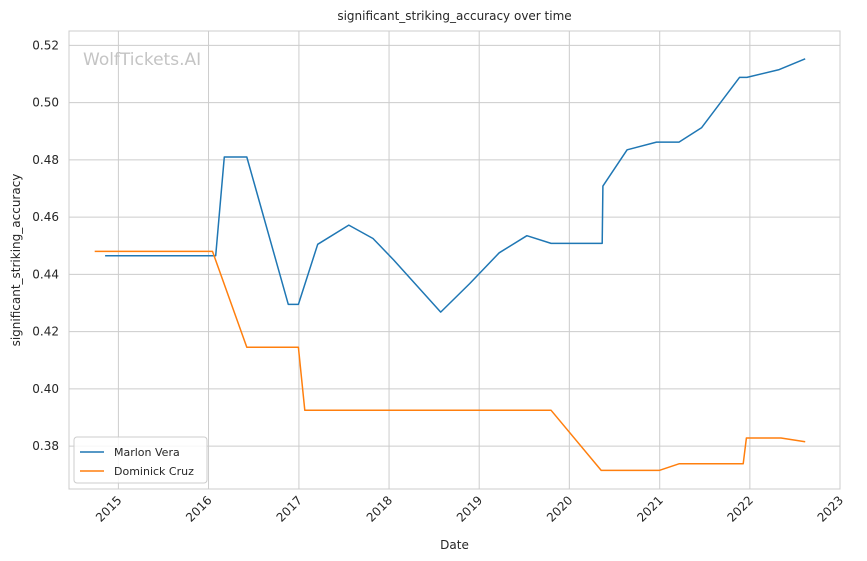  I want to click on y-tick-label: 0.42, so click(45, 332).